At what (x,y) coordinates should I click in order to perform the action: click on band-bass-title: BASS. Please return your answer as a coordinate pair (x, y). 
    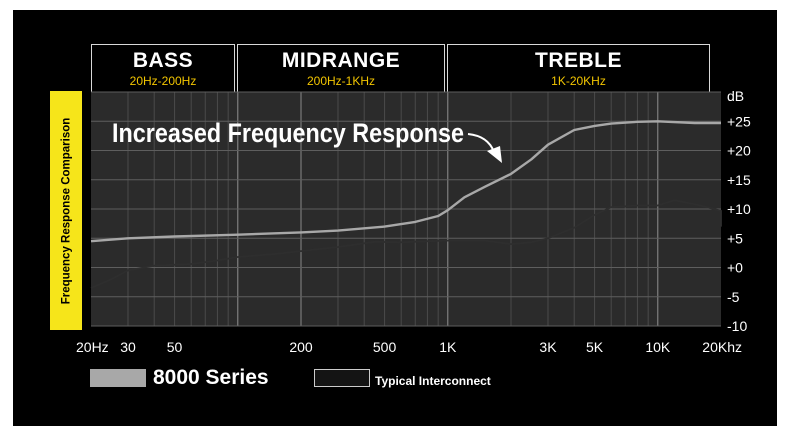
    Looking at the image, I should click on (163, 60).